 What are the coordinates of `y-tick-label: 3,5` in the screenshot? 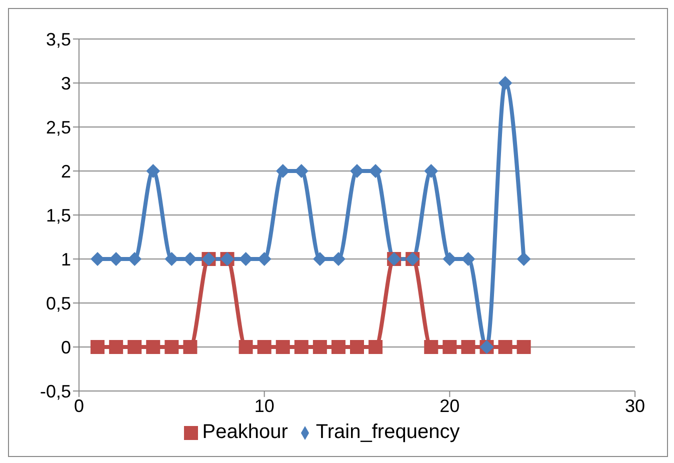 It's located at (58, 39).